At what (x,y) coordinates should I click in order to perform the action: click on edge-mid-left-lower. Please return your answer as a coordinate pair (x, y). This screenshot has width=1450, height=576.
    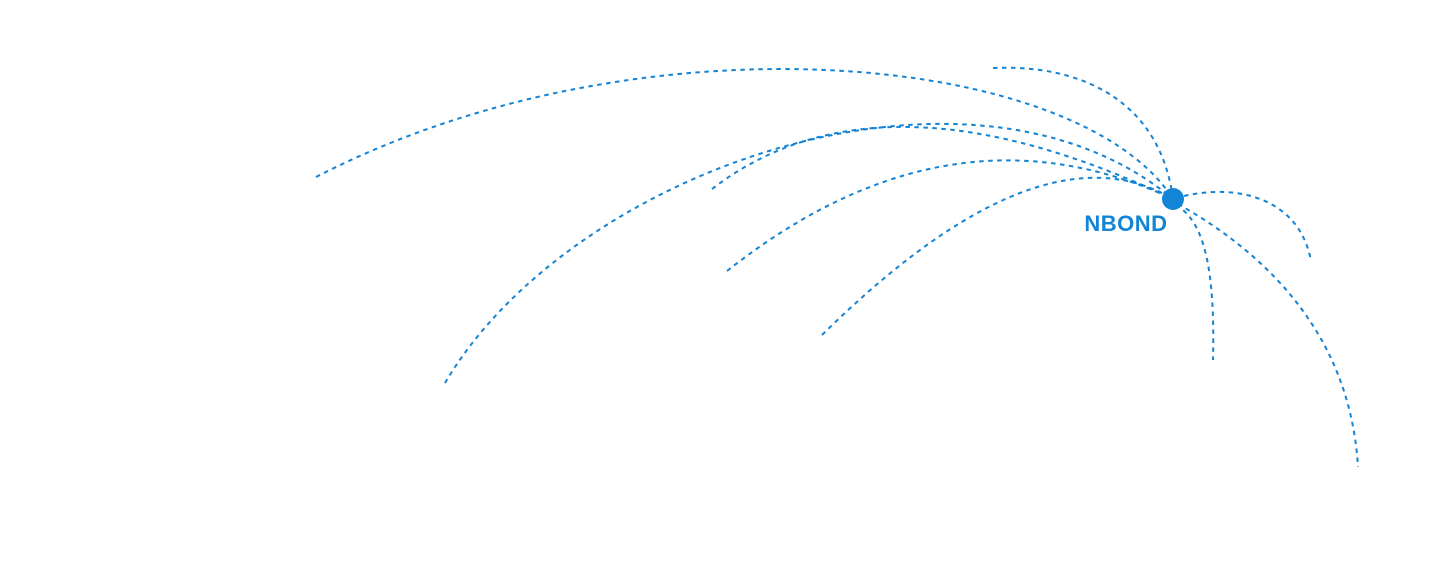
    Looking at the image, I should click on (997, 256).